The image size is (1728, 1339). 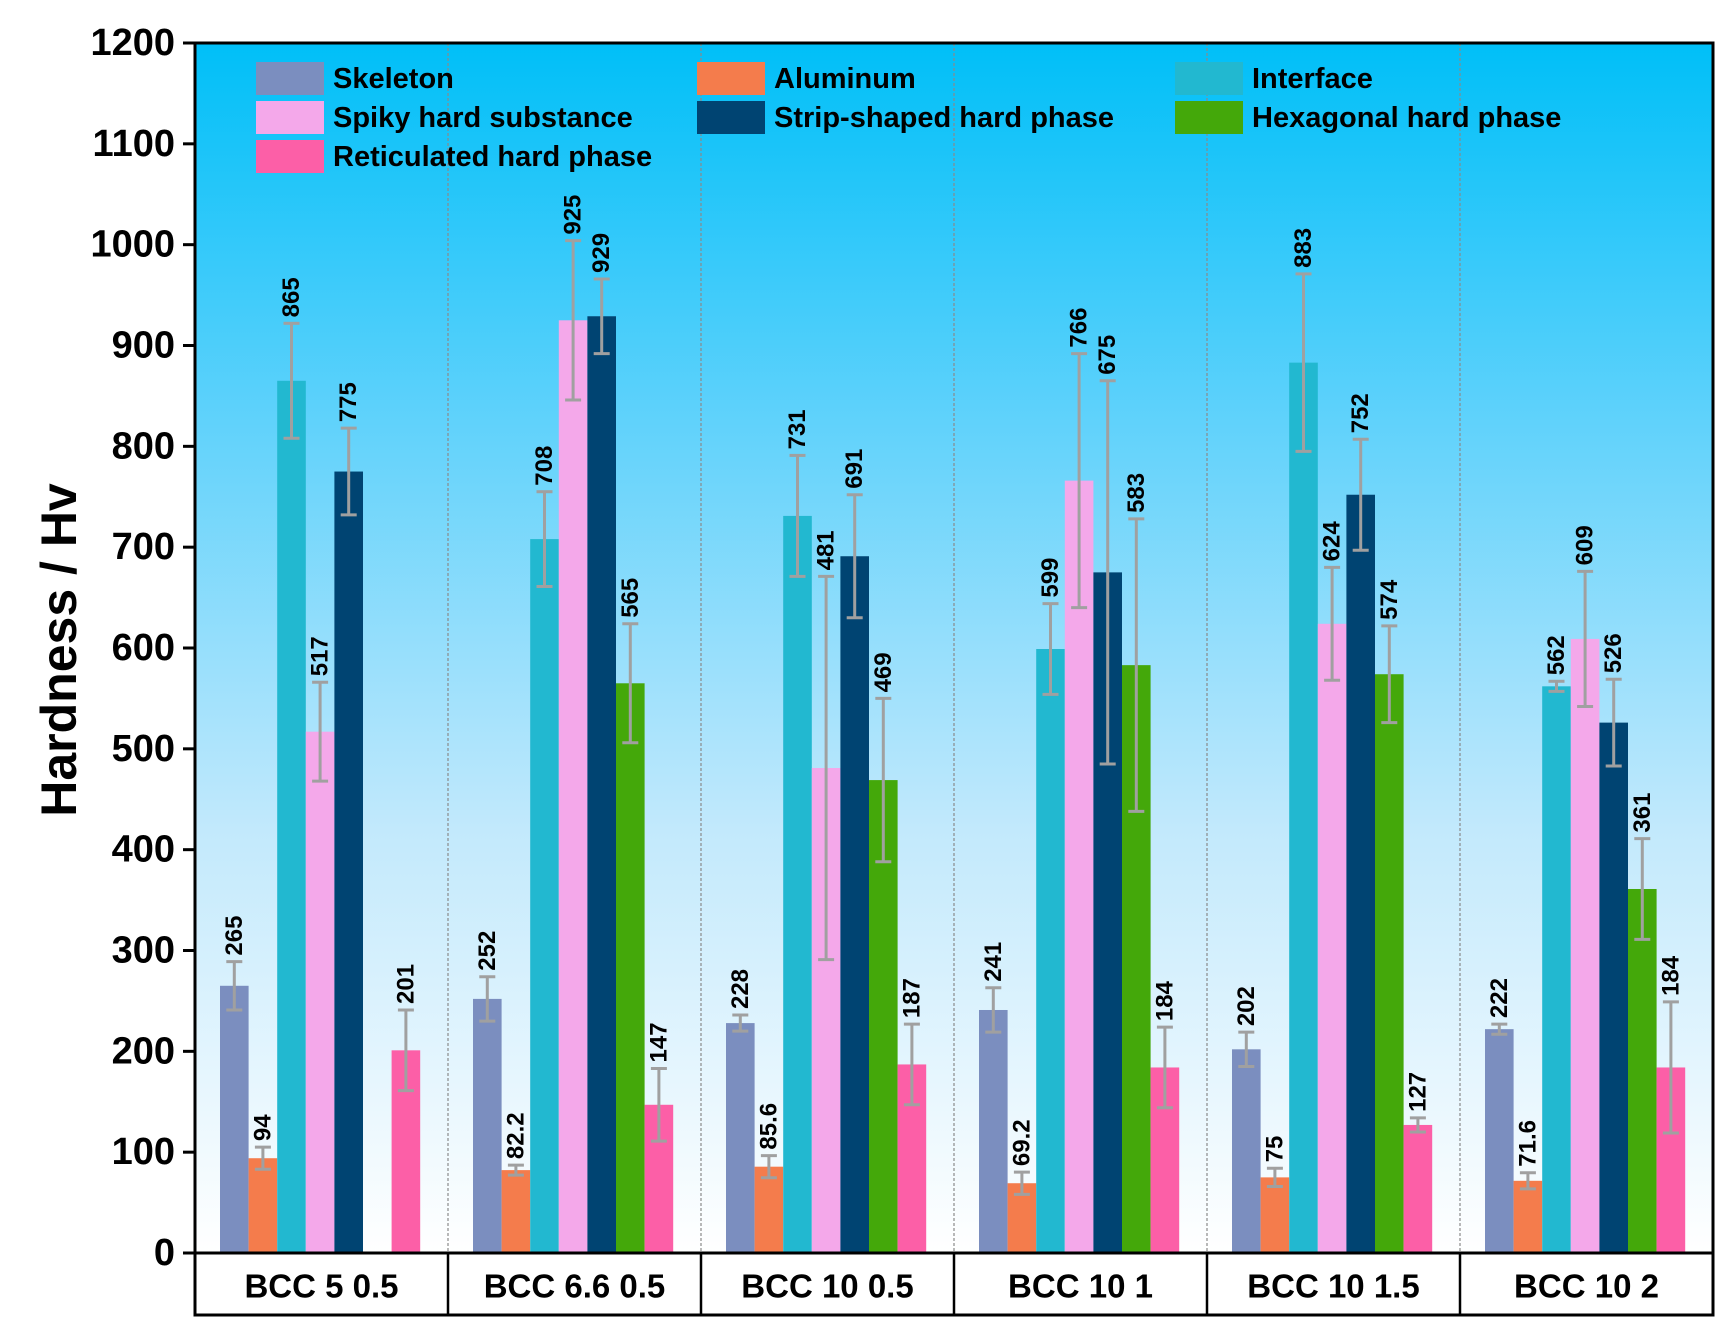 I want to click on category-label: BCC 6.6 0.5, so click(x=575, y=1286).